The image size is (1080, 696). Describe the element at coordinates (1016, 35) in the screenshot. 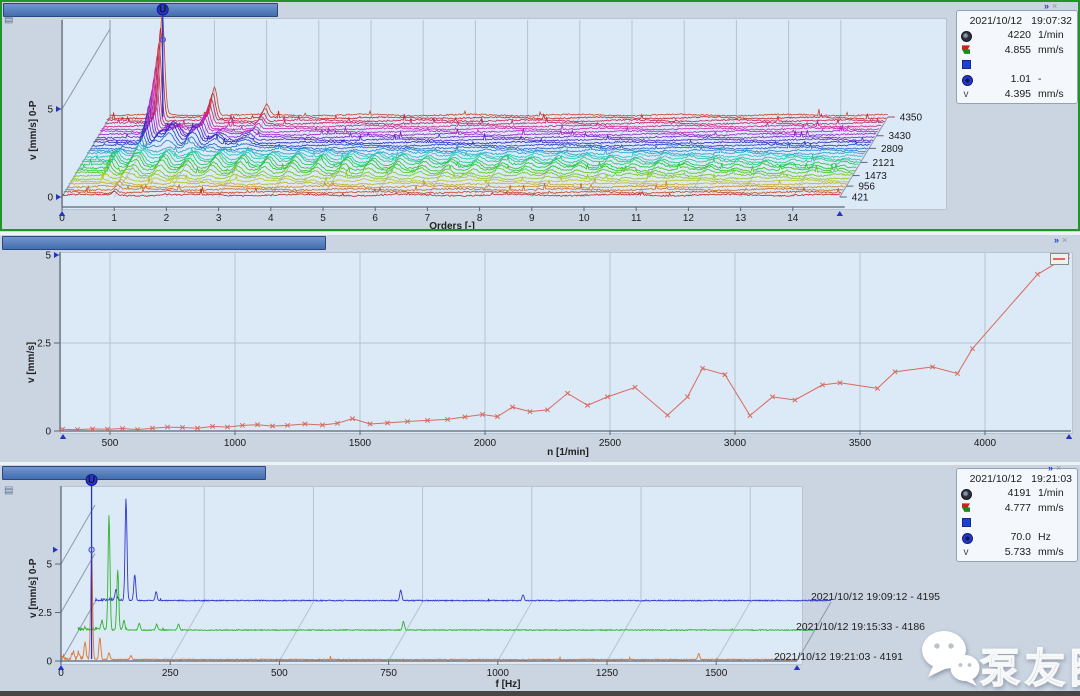

I see `speed-readout: 4220 1/min` at that location.